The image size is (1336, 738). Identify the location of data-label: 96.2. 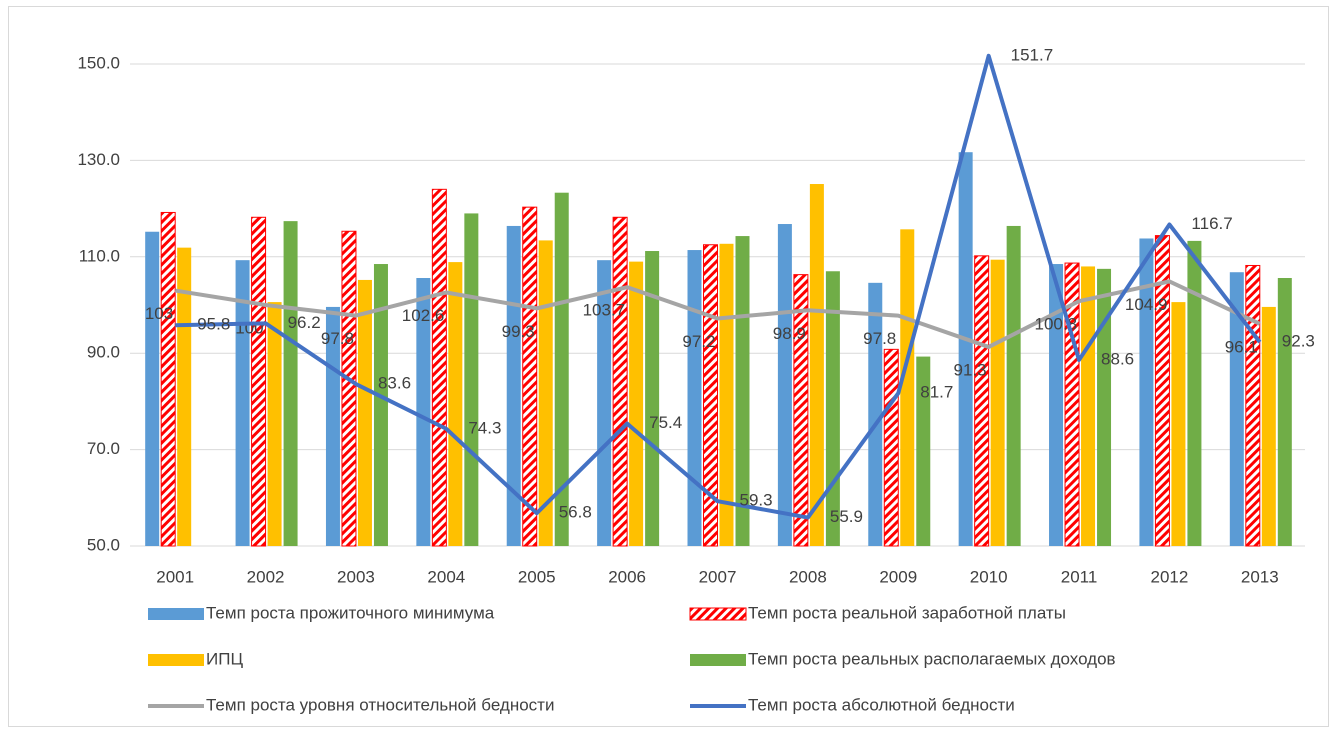
(304, 322).